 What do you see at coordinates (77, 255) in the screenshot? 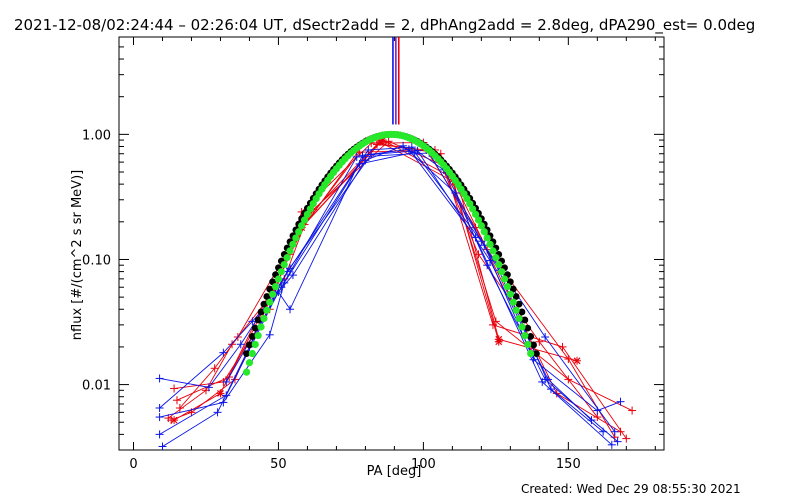
I see `y-axis-label: nflux [#/(cm^2 s sr MeV)]` at bounding box center [77, 255].